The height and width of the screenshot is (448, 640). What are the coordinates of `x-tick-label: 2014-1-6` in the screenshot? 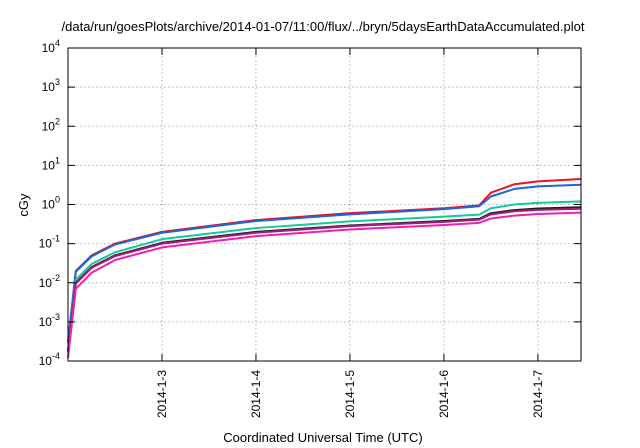 It's located at (444, 394).